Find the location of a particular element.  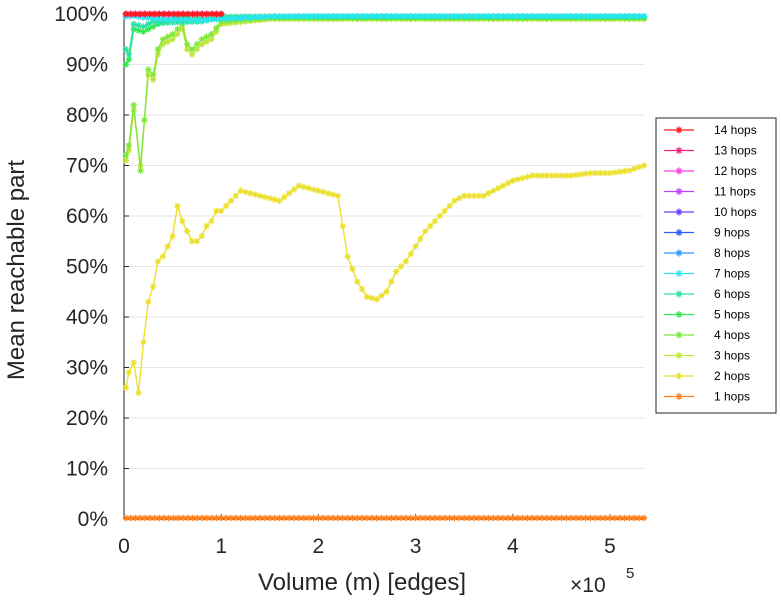

legend-label: 4 hops is located at coordinates (732, 335).